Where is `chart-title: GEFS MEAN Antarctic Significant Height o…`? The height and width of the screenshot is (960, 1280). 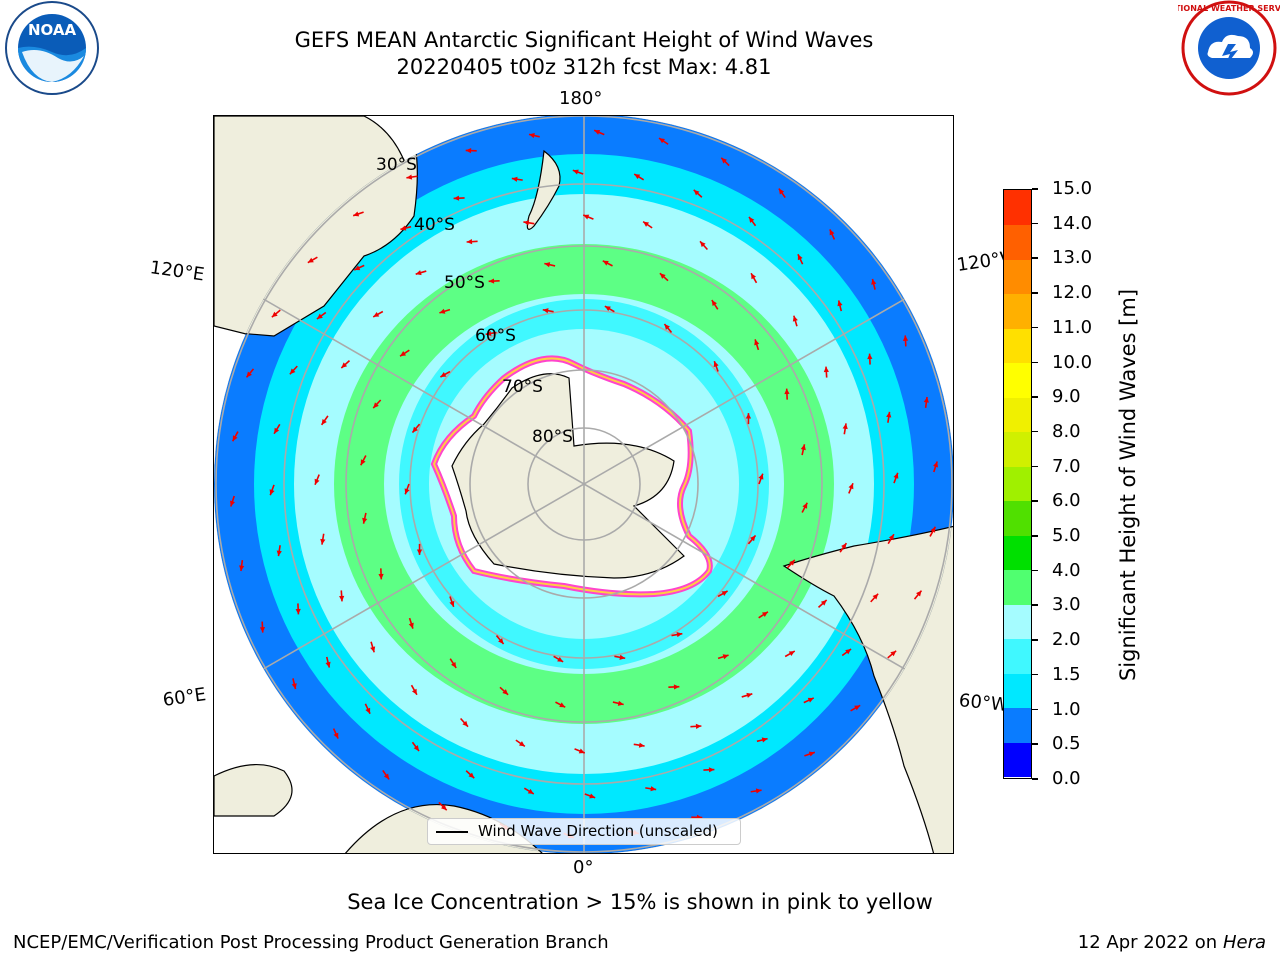
chart-title: GEFS MEAN Antarctic Significant Height o… is located at coordinates (584, 40).